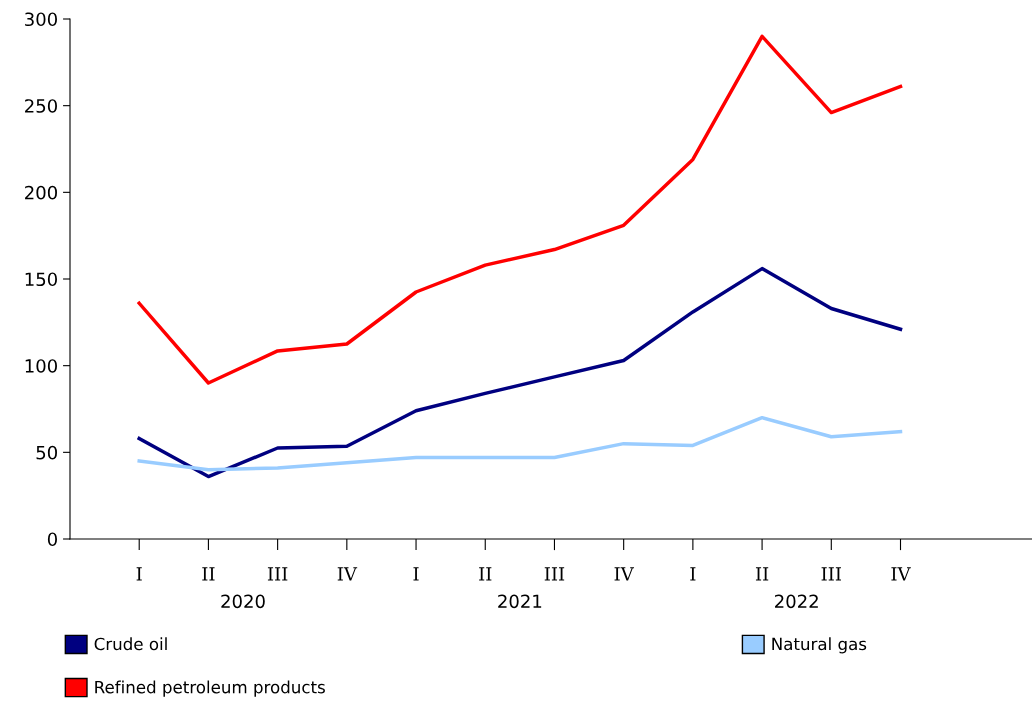 Image resolution: width=1032 pixels, height=708 pixels. What do you see at coordinates (41, 192) in the screenshot?
I see `y-tick-label: 200` at bounding box center [41, 192].